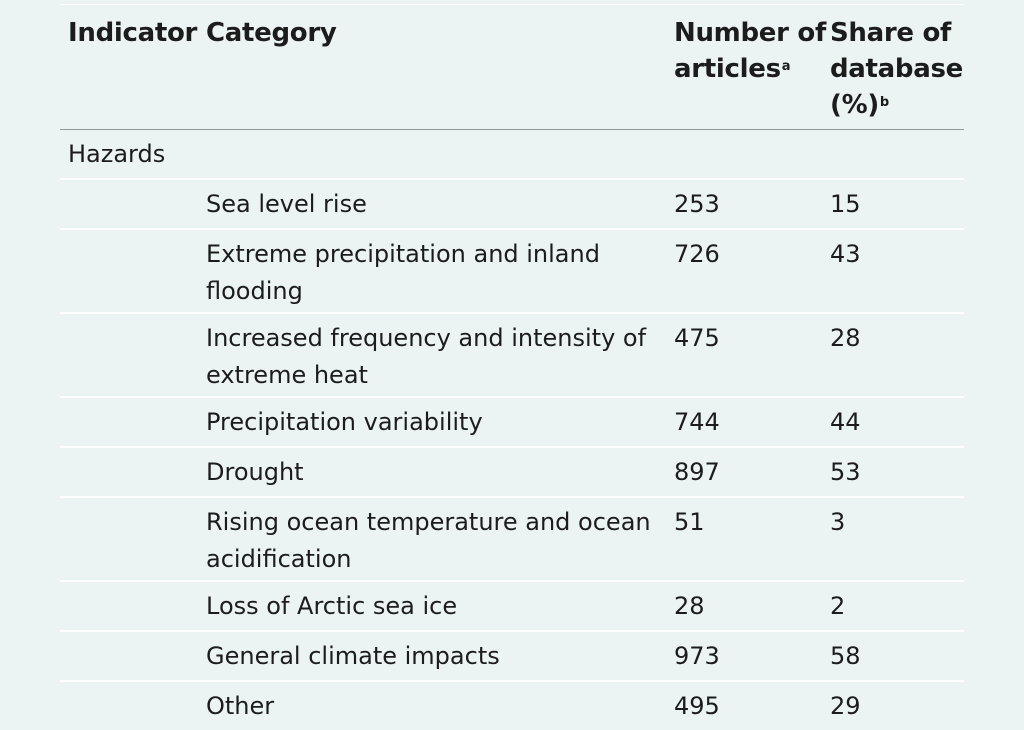  Describe the element at coordinates (344, 422) in the screenshot. I see `category-line1: Precipitation variability` at that location.